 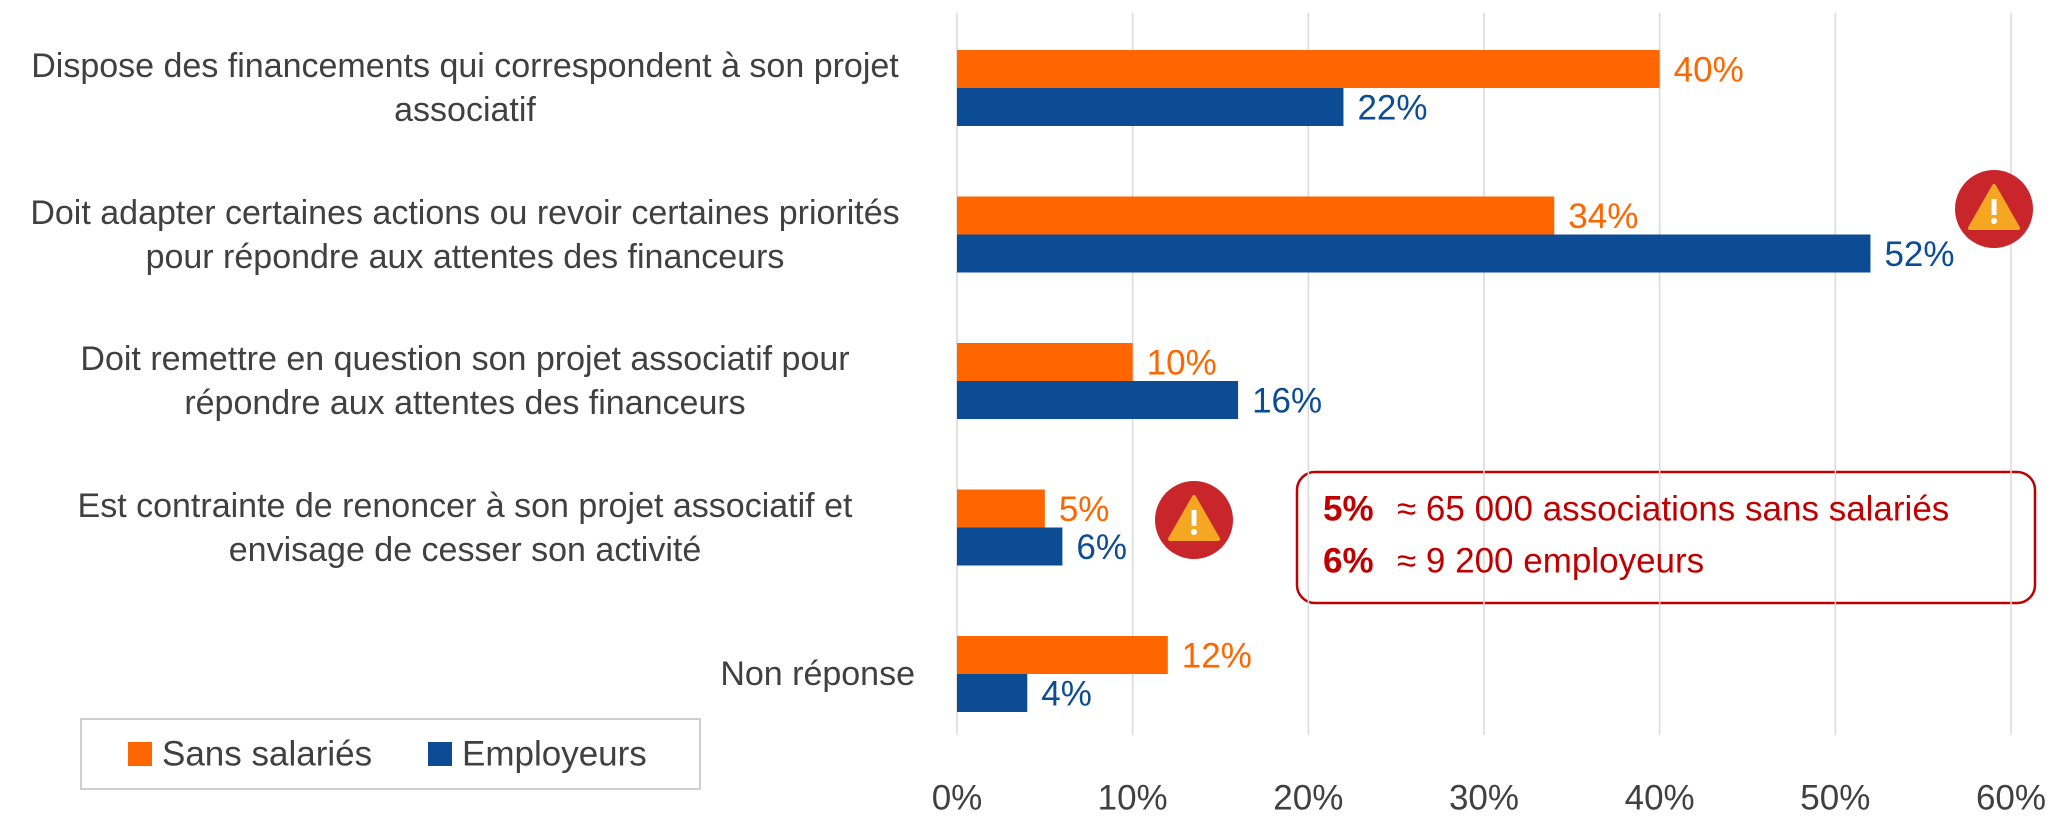 What do you see at coordinates (1709, 69) in the screenshot?
I see `value-label: 40%` at bounding box center [1709, 69].